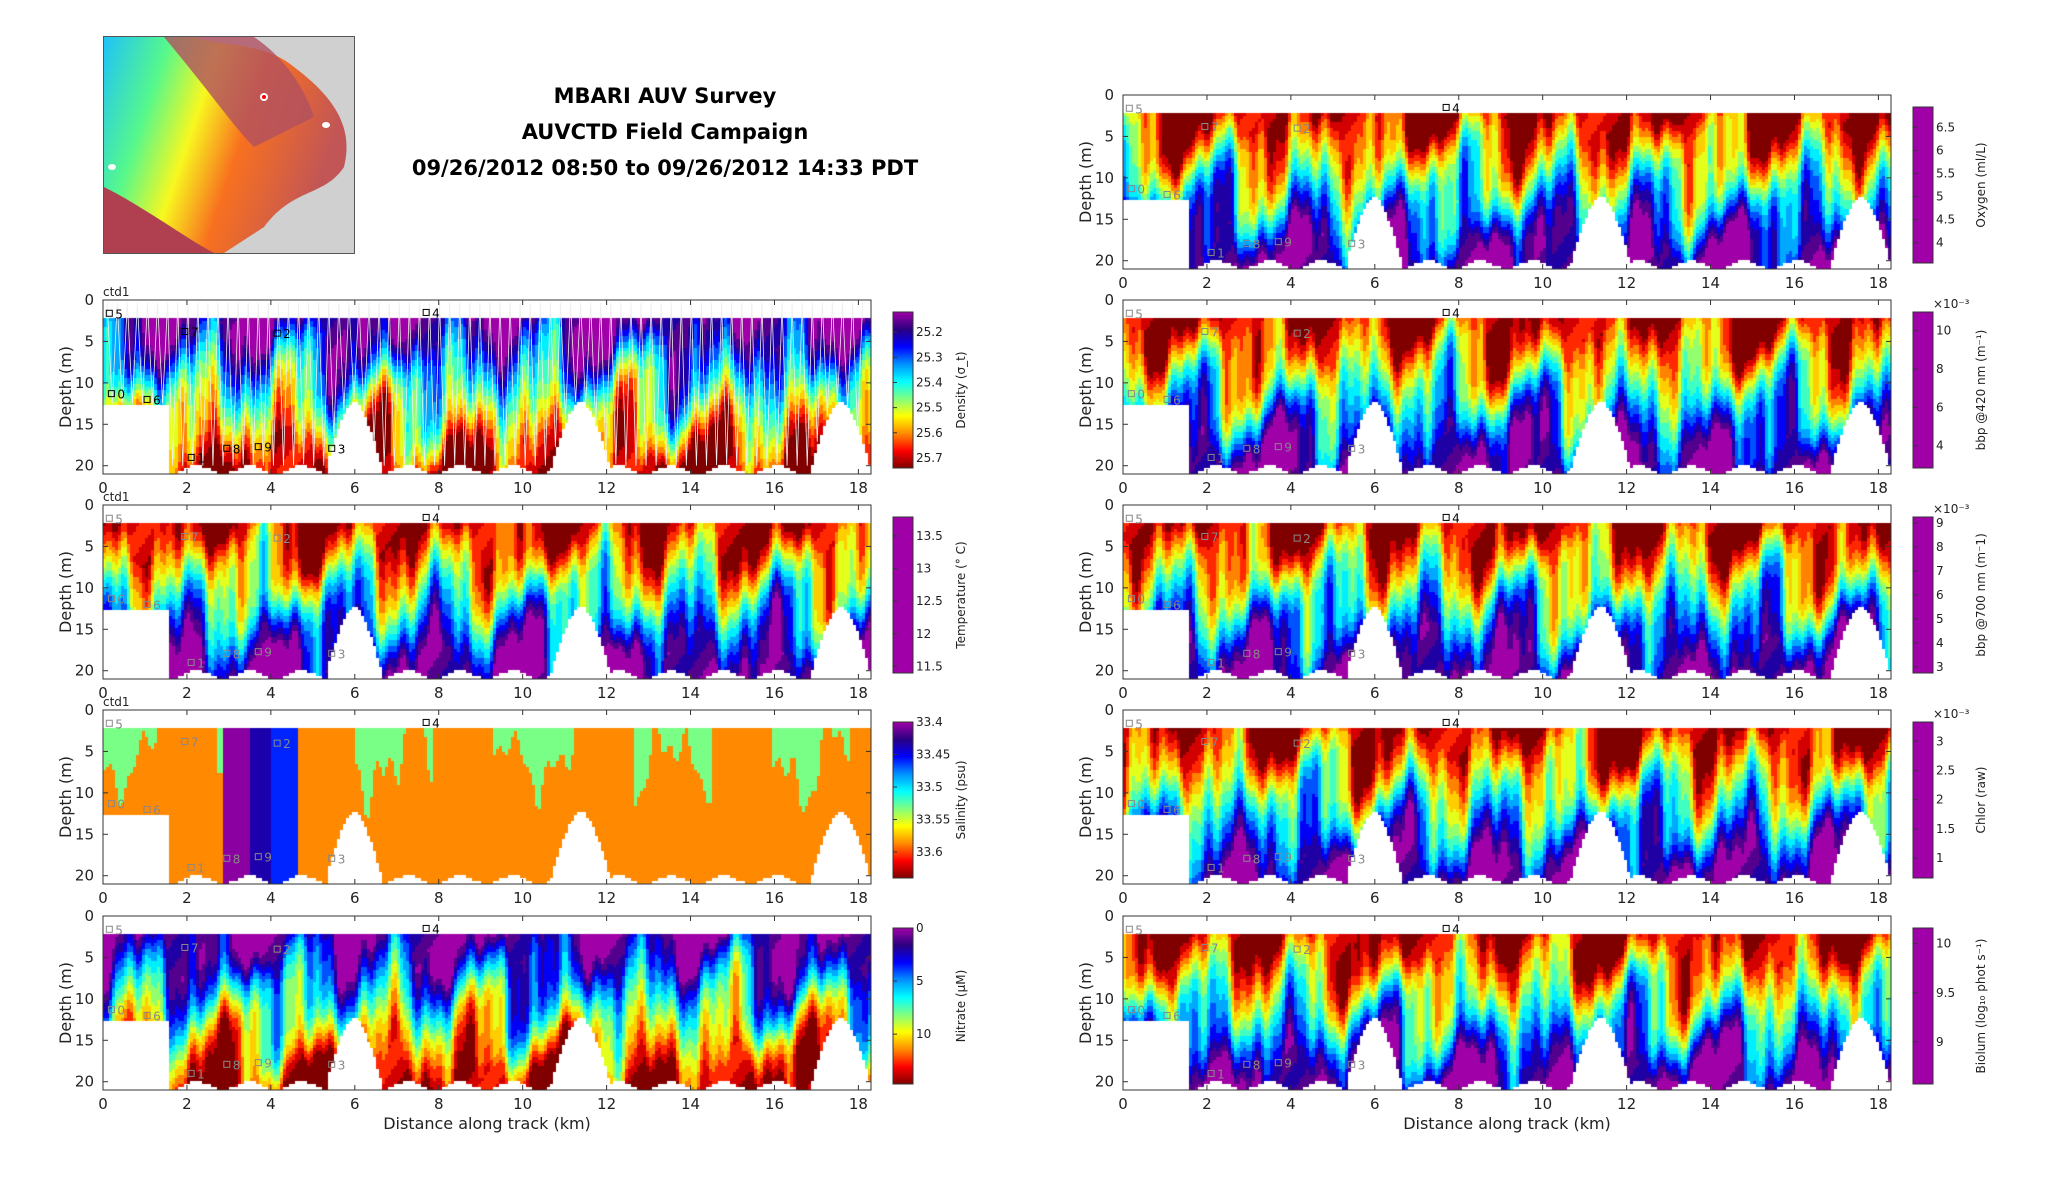 This screenshot has width=2052, height=1188. What do you see at coordinates (1940, 523) in the screenshot?
I see `colorbar-tick-label: 9` at bounding box center [1940, 523].